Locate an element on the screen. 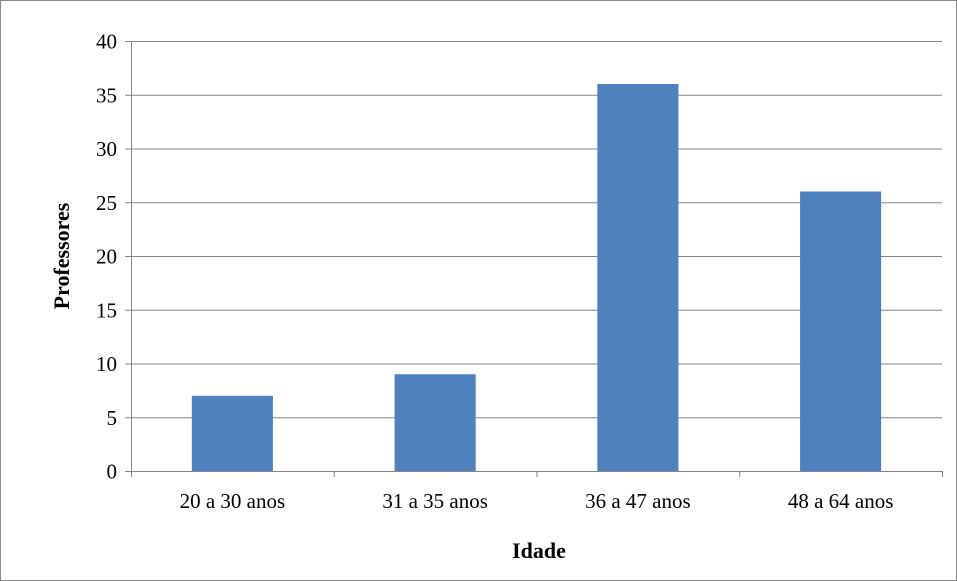  y-tick-label: 20 is located at coordinates (106, 257).